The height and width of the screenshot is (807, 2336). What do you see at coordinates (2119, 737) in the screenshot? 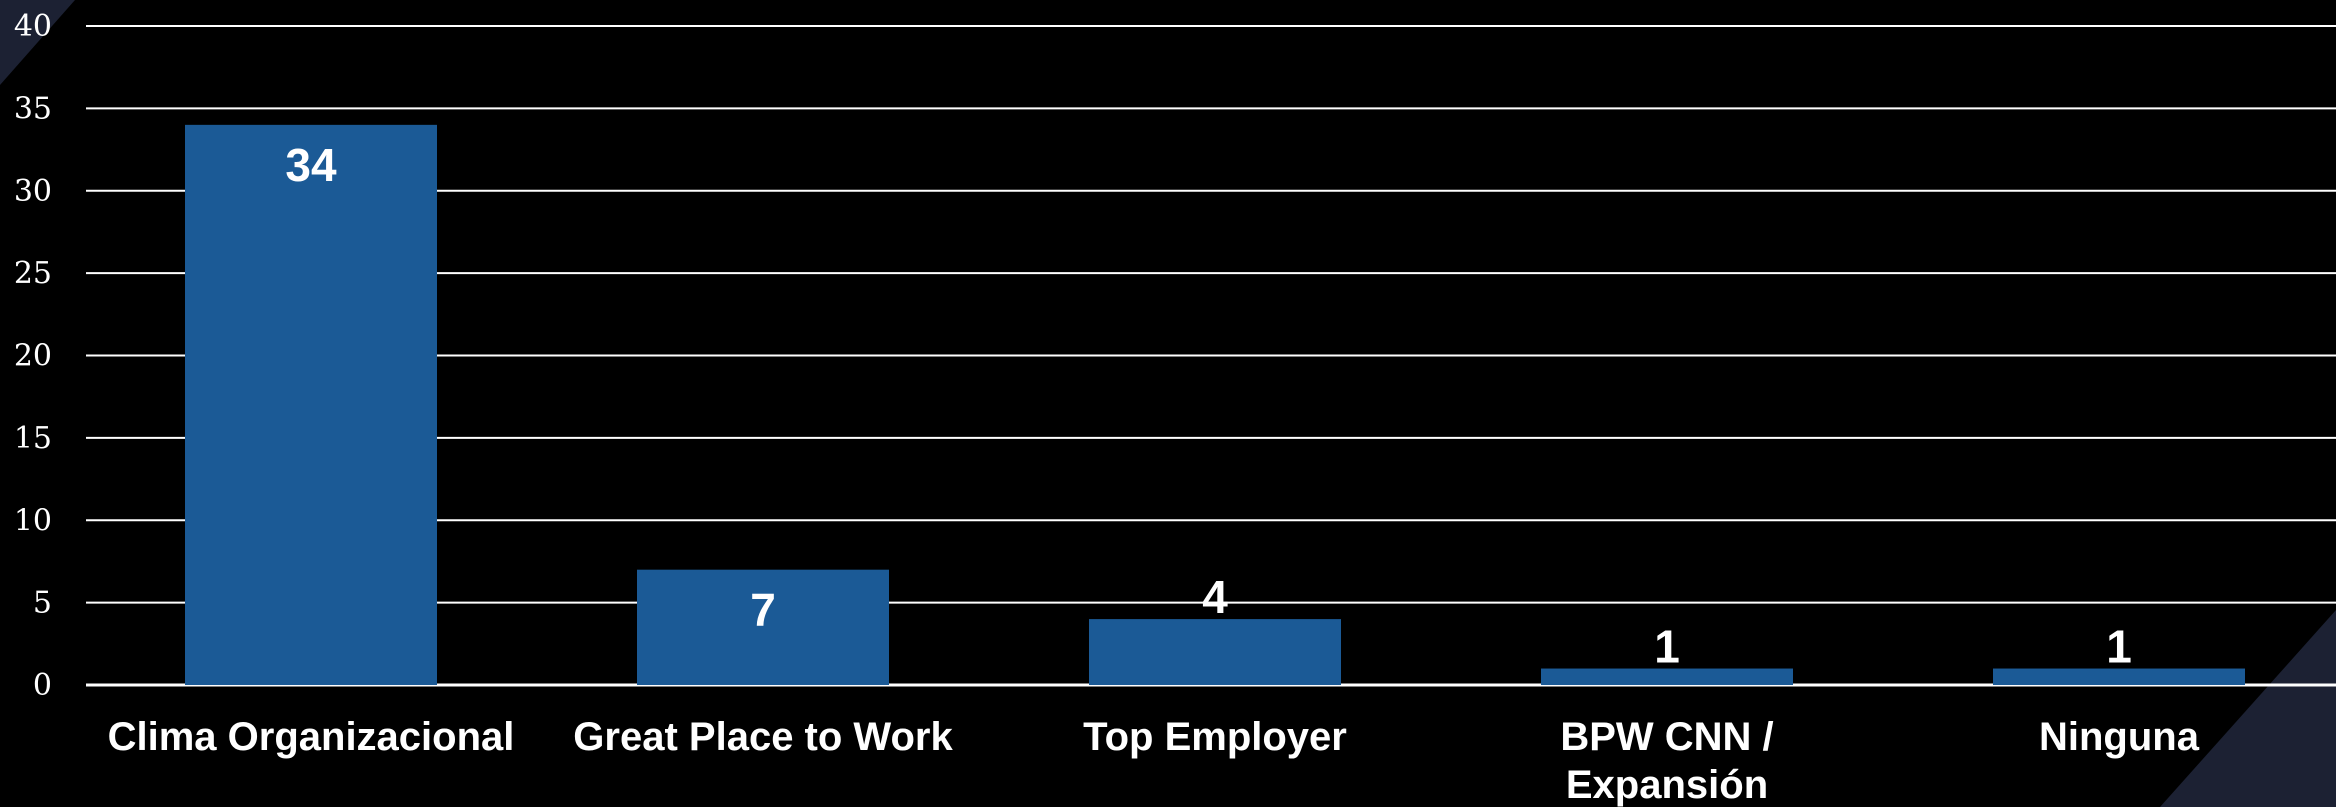
I see `category-label: Ninguna` at bounding box center [2119, 737].